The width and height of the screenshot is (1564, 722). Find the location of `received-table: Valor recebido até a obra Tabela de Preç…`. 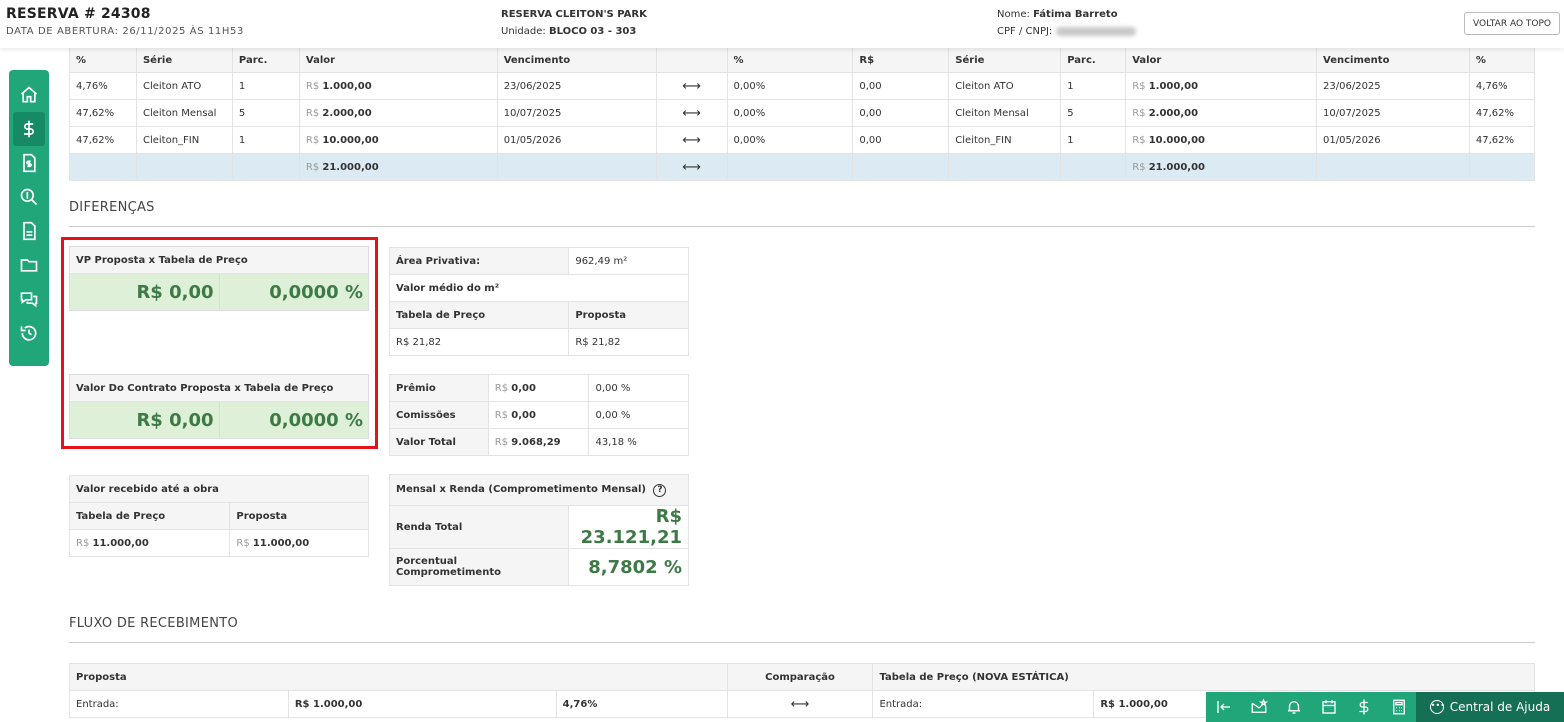

received-table: Valor recebido até a obra Tabela de Preç… is located at coordinates (218, 516).